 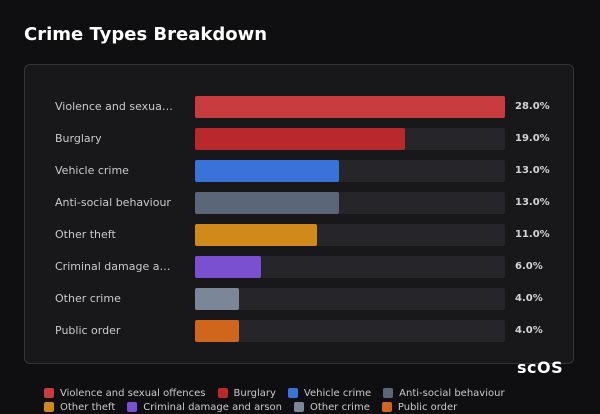 I want to click on category-label: Violence and sexual offences, so click(x=114, y=106).